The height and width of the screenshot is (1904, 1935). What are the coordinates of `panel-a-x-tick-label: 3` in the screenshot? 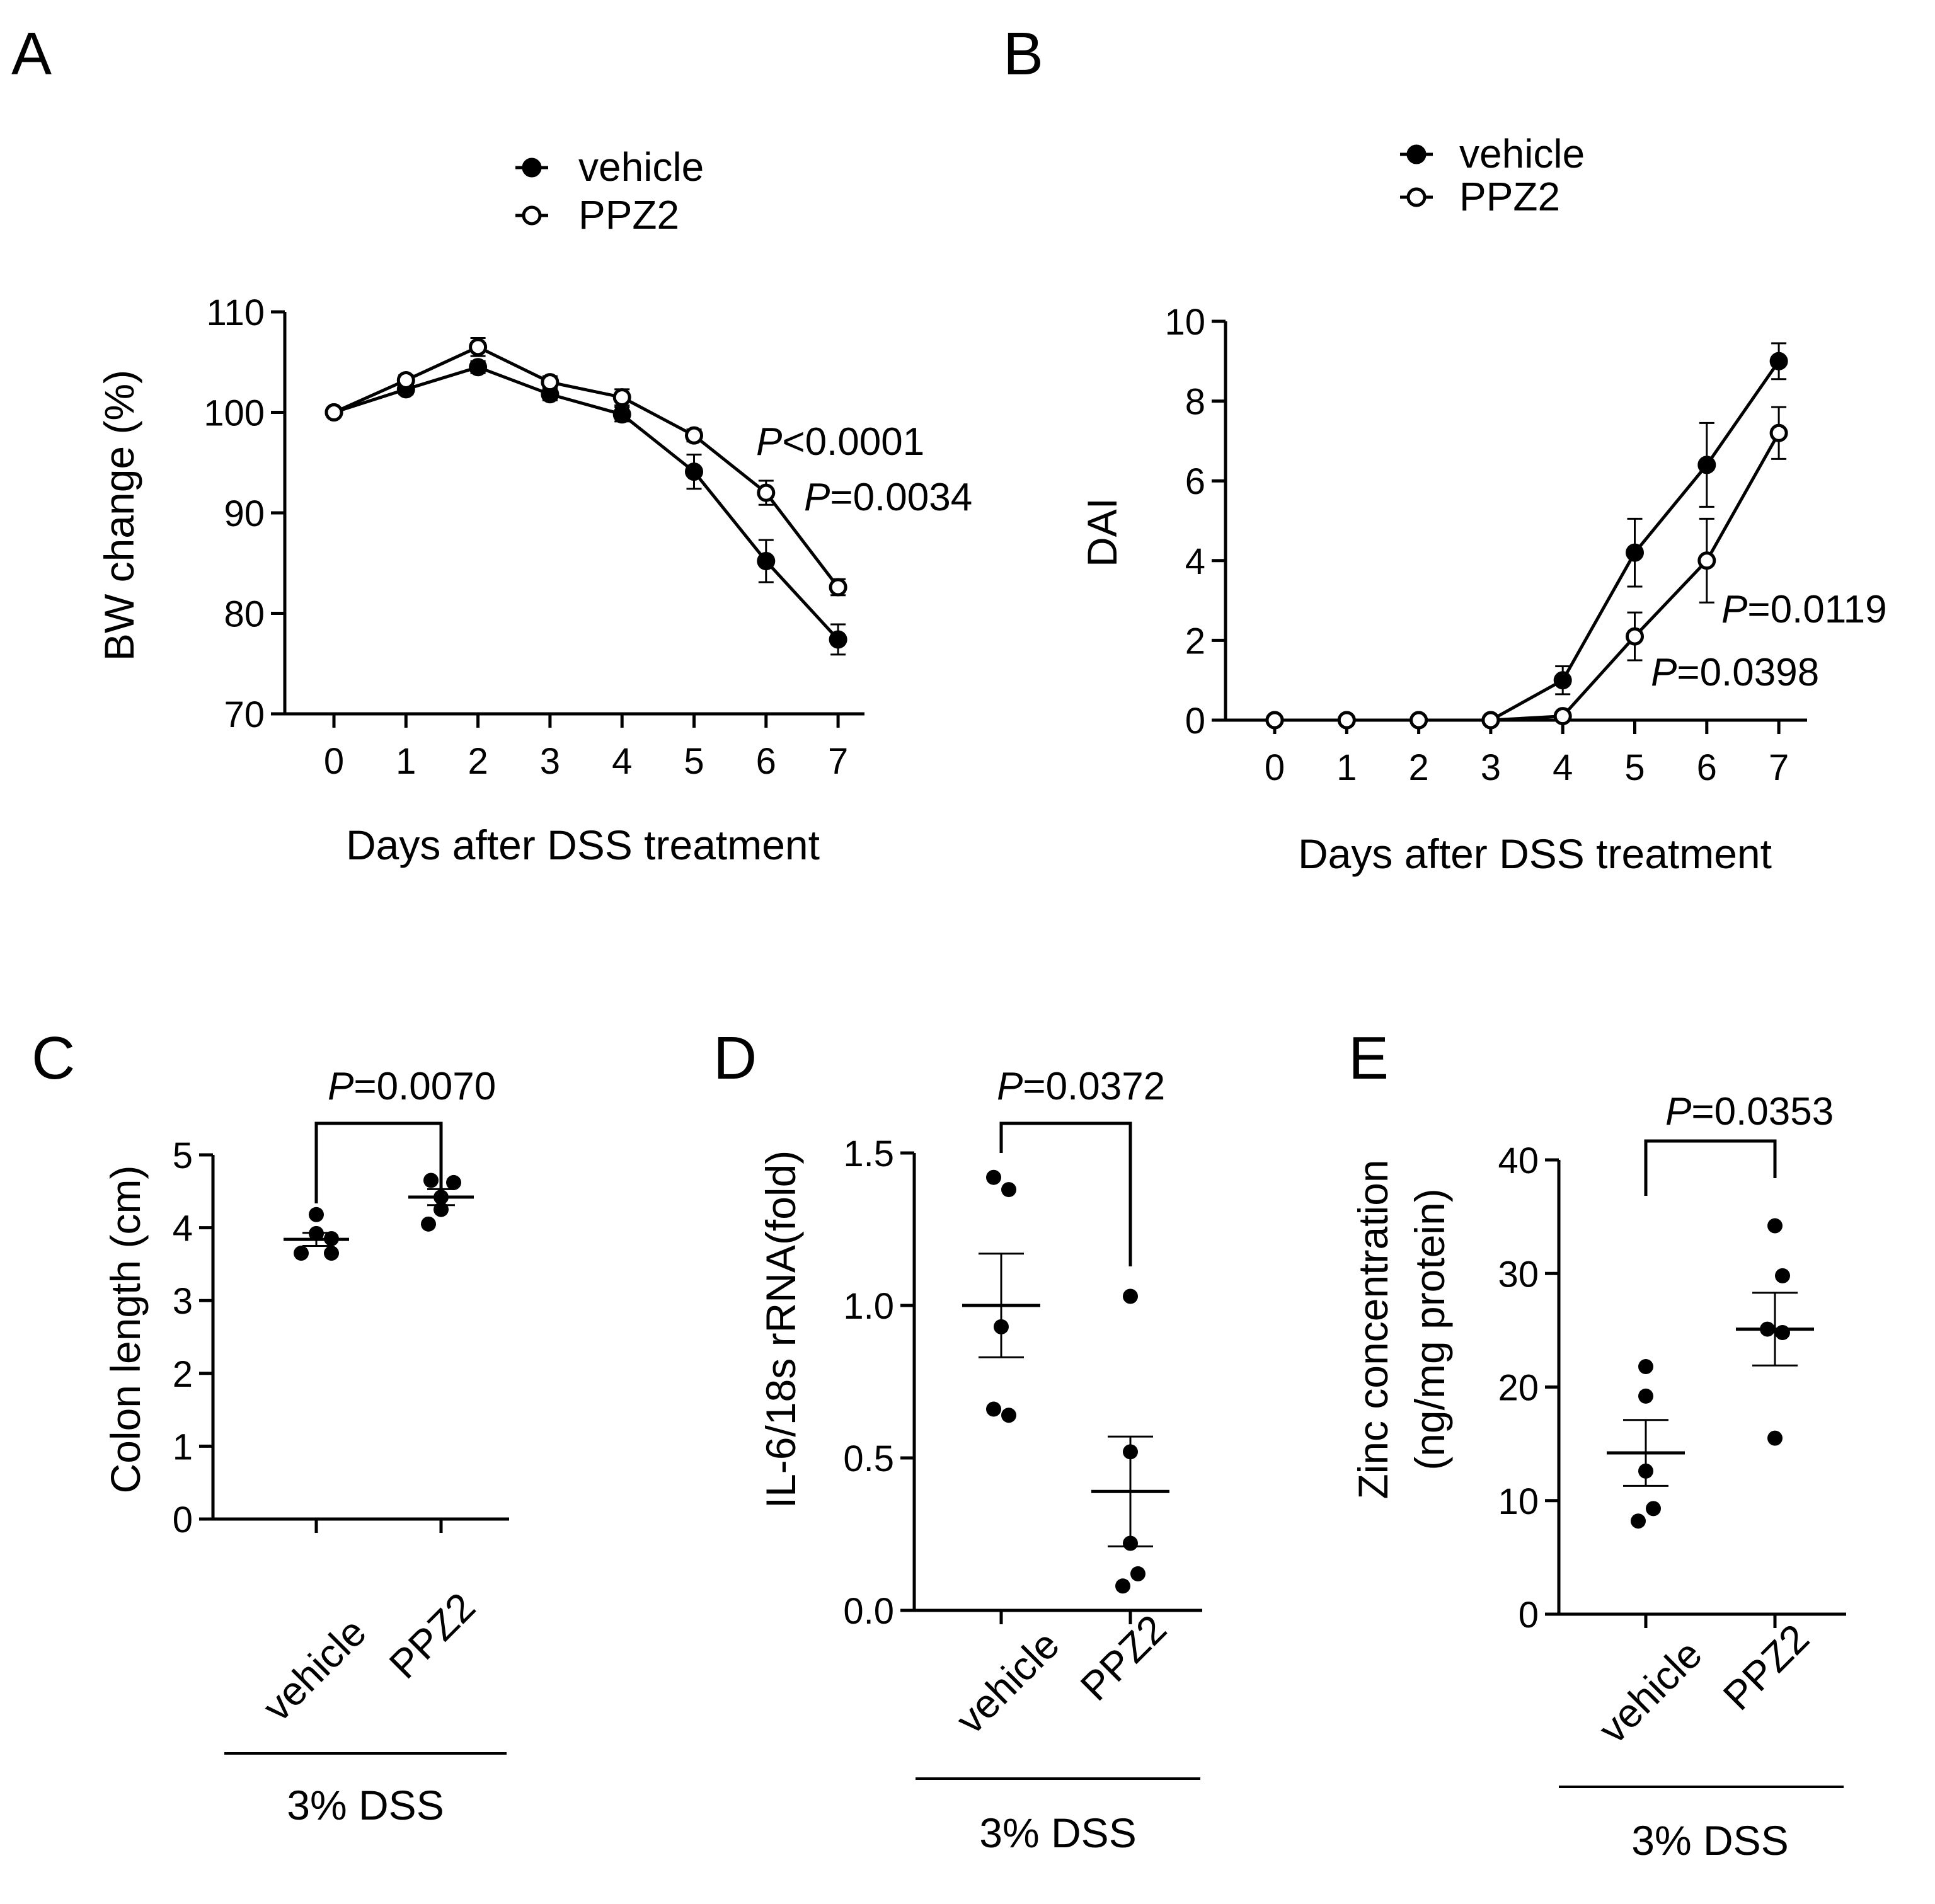 It's located at (550, 761).